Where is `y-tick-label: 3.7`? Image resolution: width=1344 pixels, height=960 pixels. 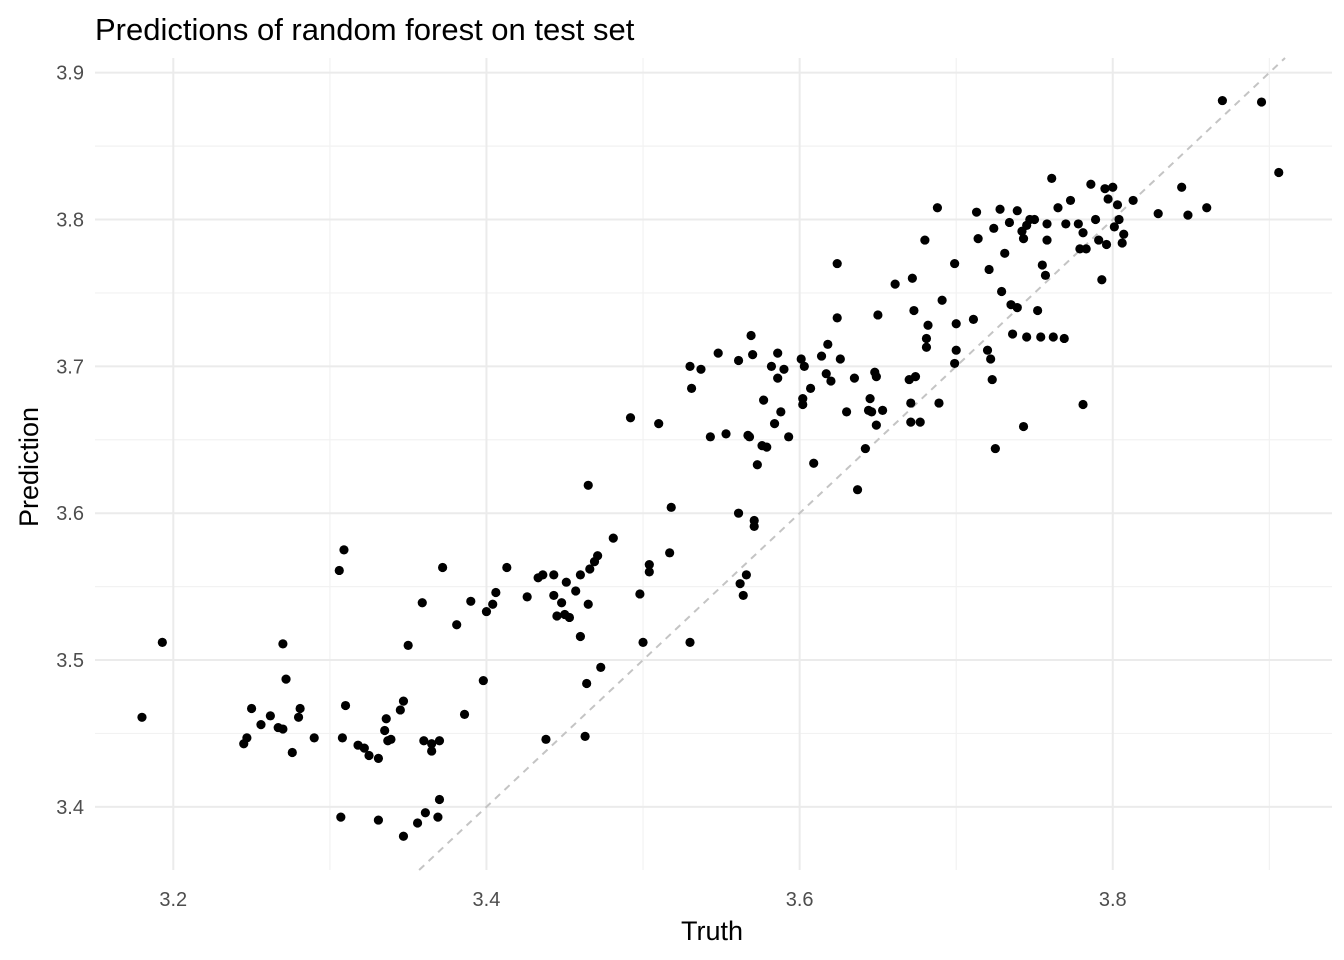
y-tick-label: 3.7 is located at coordinates (70, 367).